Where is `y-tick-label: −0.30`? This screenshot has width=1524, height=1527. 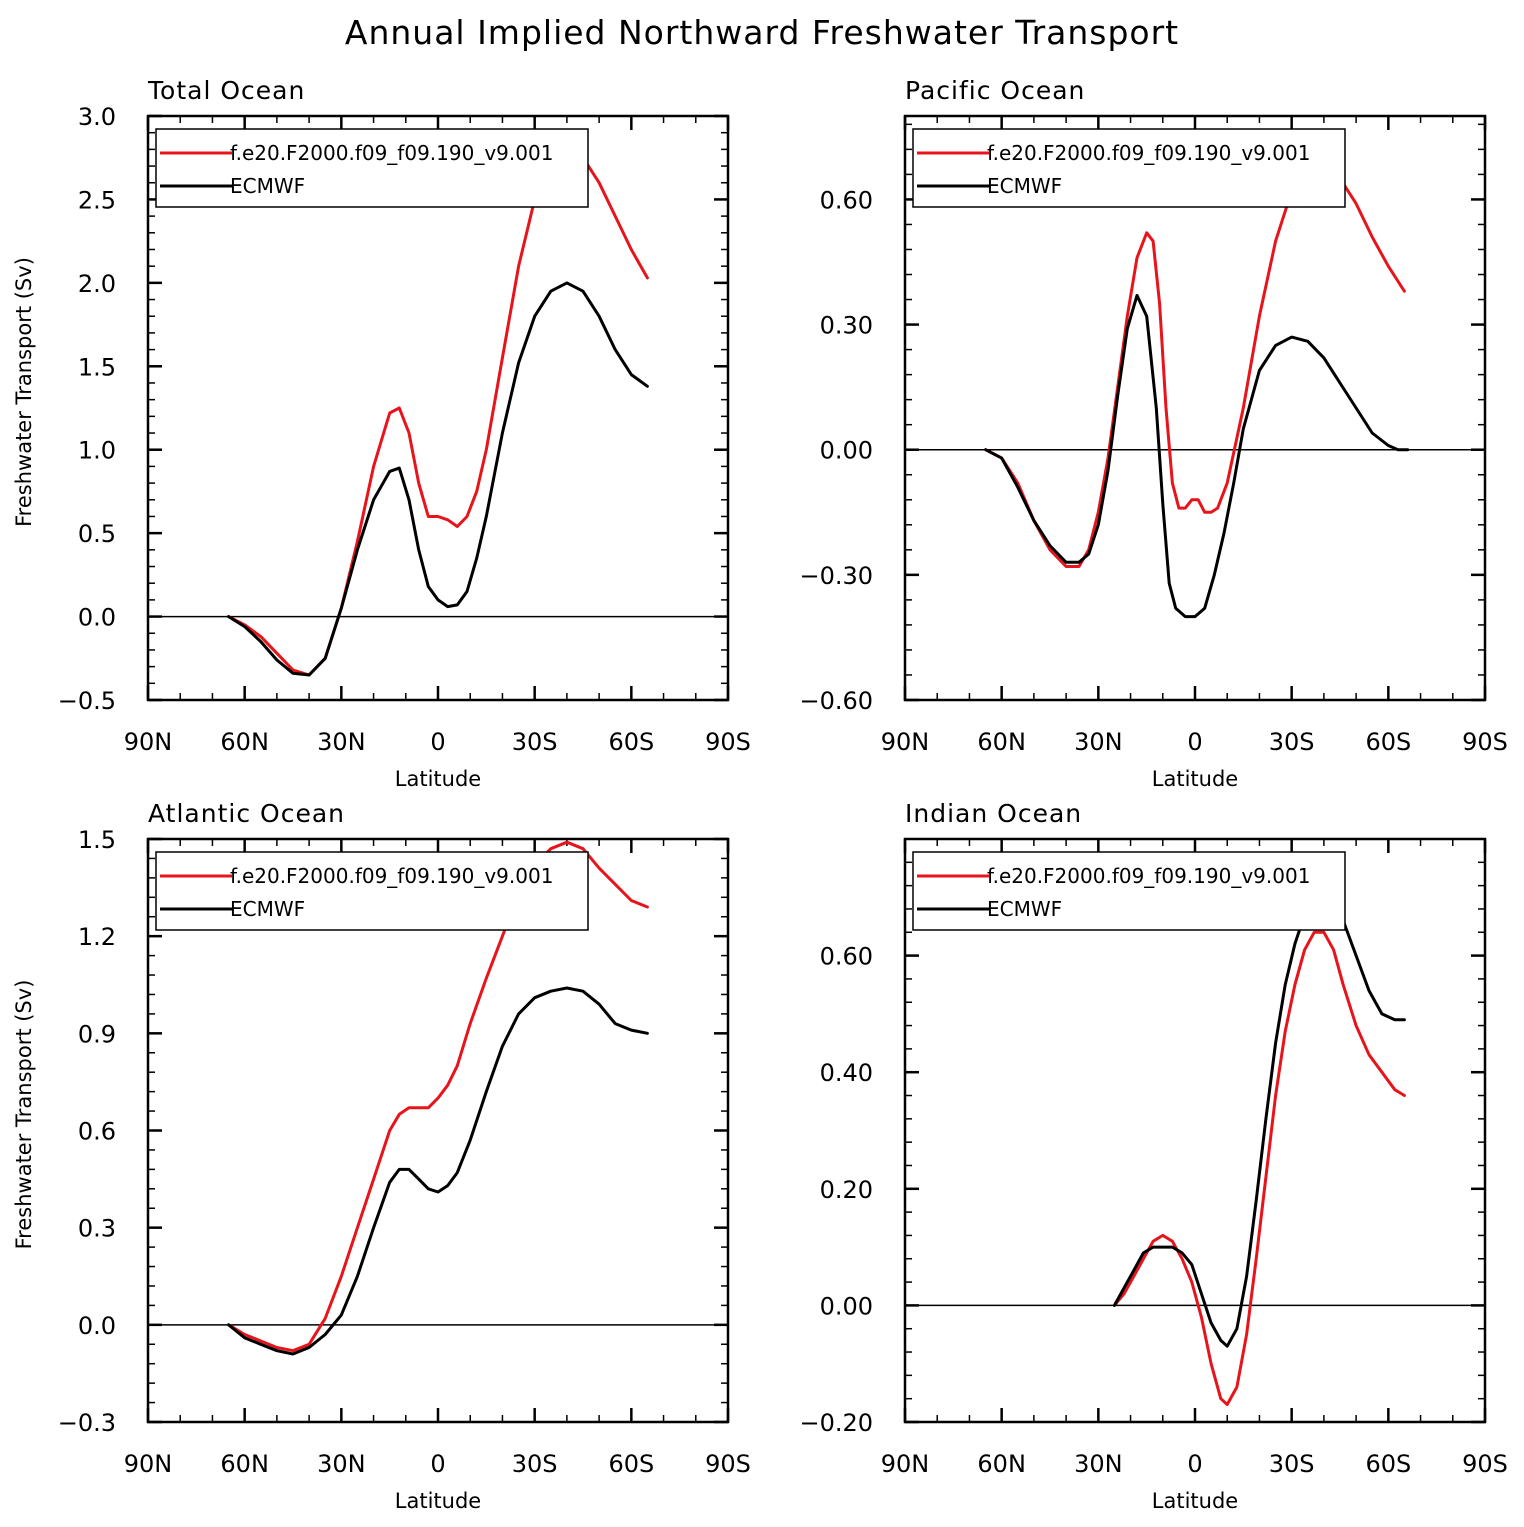 y-tick-label: −0.30 is located at coordinates (836, 576).